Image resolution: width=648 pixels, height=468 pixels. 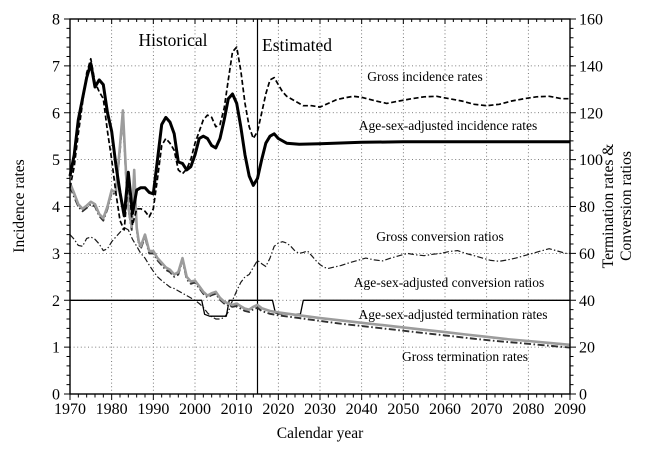 What do you see at coordinates (112, 409) in the screenshot?
I see `x-tick-label: 1980` at bounding box center [112, 409].